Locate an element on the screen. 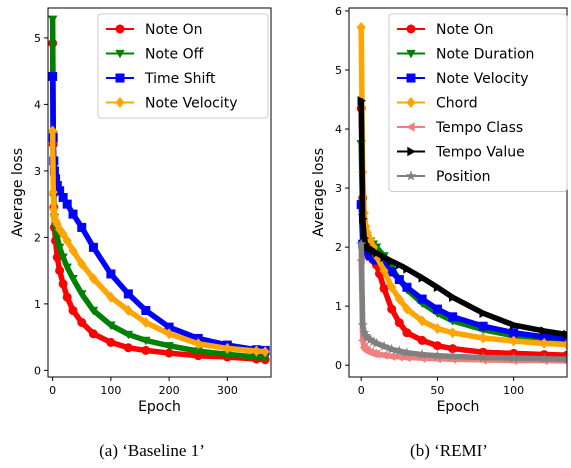 The width and height of the screenshot is (571, 468). x-tick-label: 50 is located at coordinates (437, 390).